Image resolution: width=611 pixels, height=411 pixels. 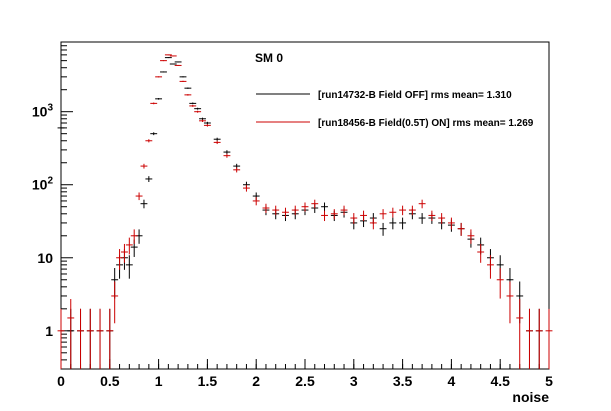 I want to click on y-tick-label: 1, so click(x=49, y=331).